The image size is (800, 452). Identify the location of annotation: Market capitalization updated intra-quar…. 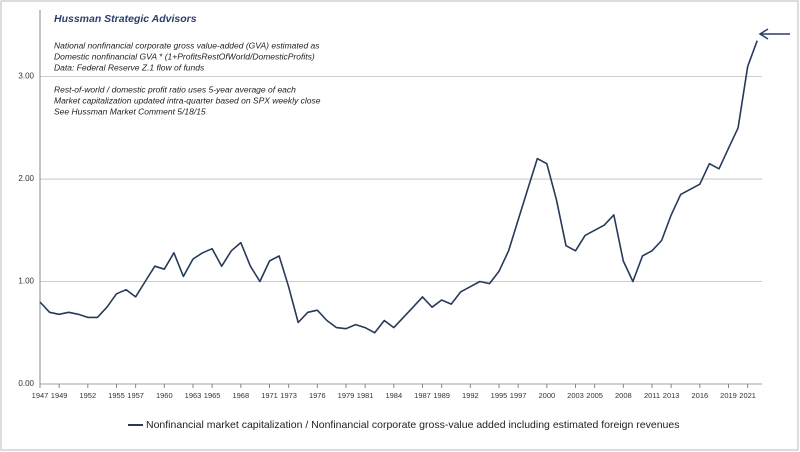
(187, 100).